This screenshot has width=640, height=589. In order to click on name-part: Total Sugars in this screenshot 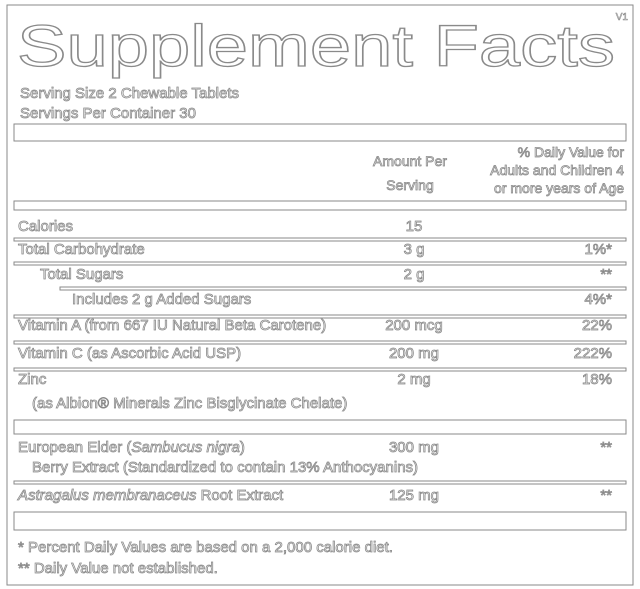, I will do `click(81, 274)`.